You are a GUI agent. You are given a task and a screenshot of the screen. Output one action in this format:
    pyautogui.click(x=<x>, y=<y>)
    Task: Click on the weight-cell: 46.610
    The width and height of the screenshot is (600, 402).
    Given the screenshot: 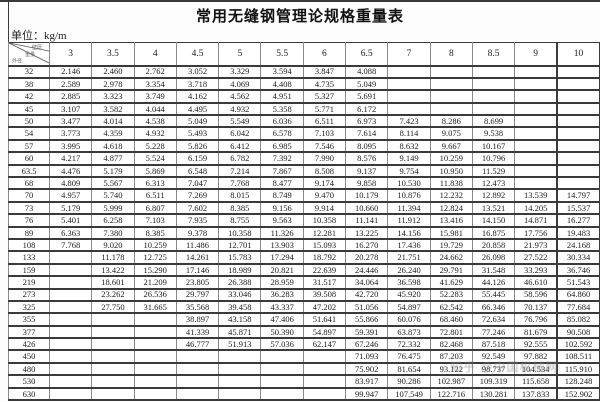 What is the action you would take?
    pyautogui.click(x=536, y=283)
    